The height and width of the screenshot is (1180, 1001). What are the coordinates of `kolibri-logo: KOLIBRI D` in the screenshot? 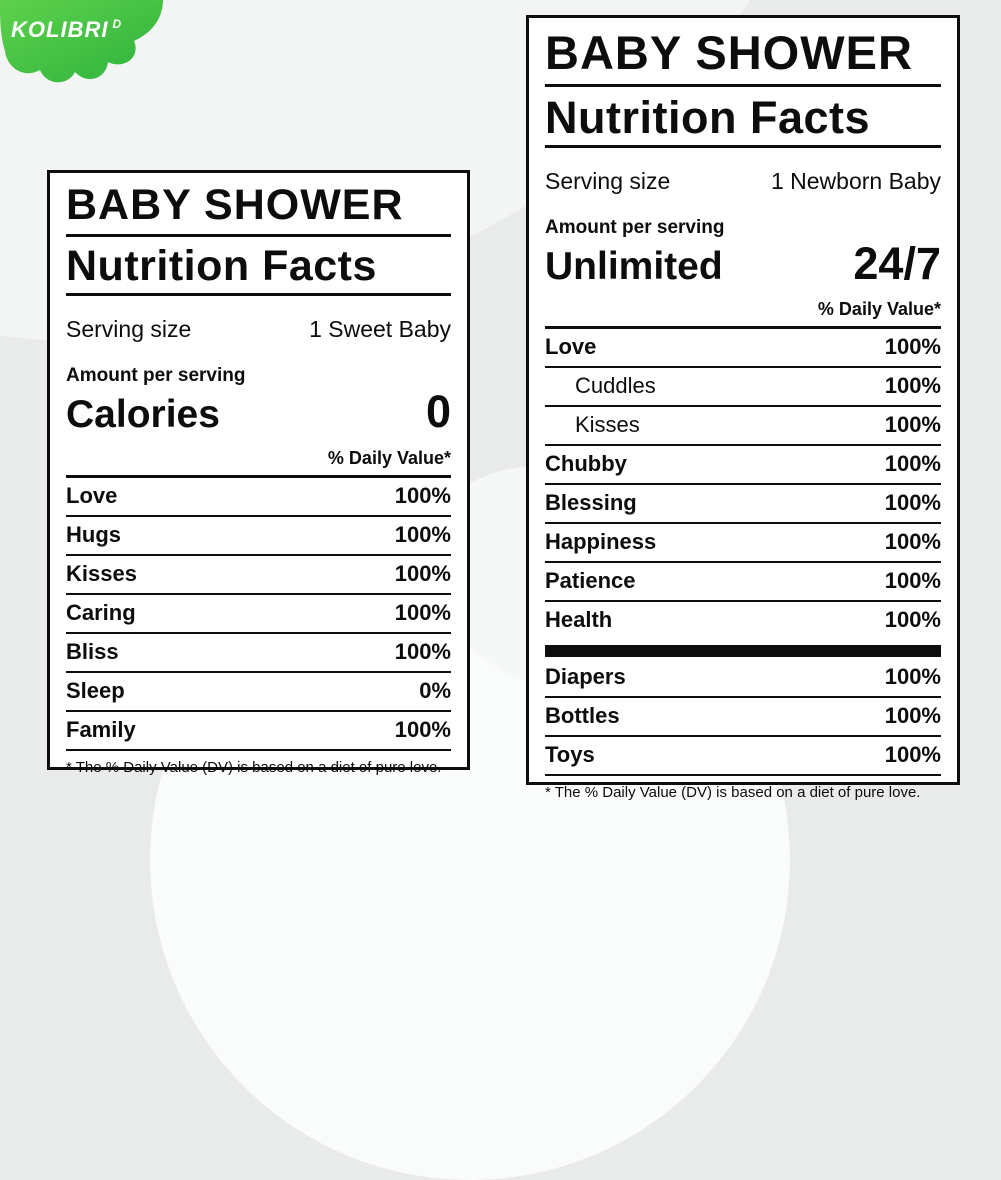 It's located at (86, 46).